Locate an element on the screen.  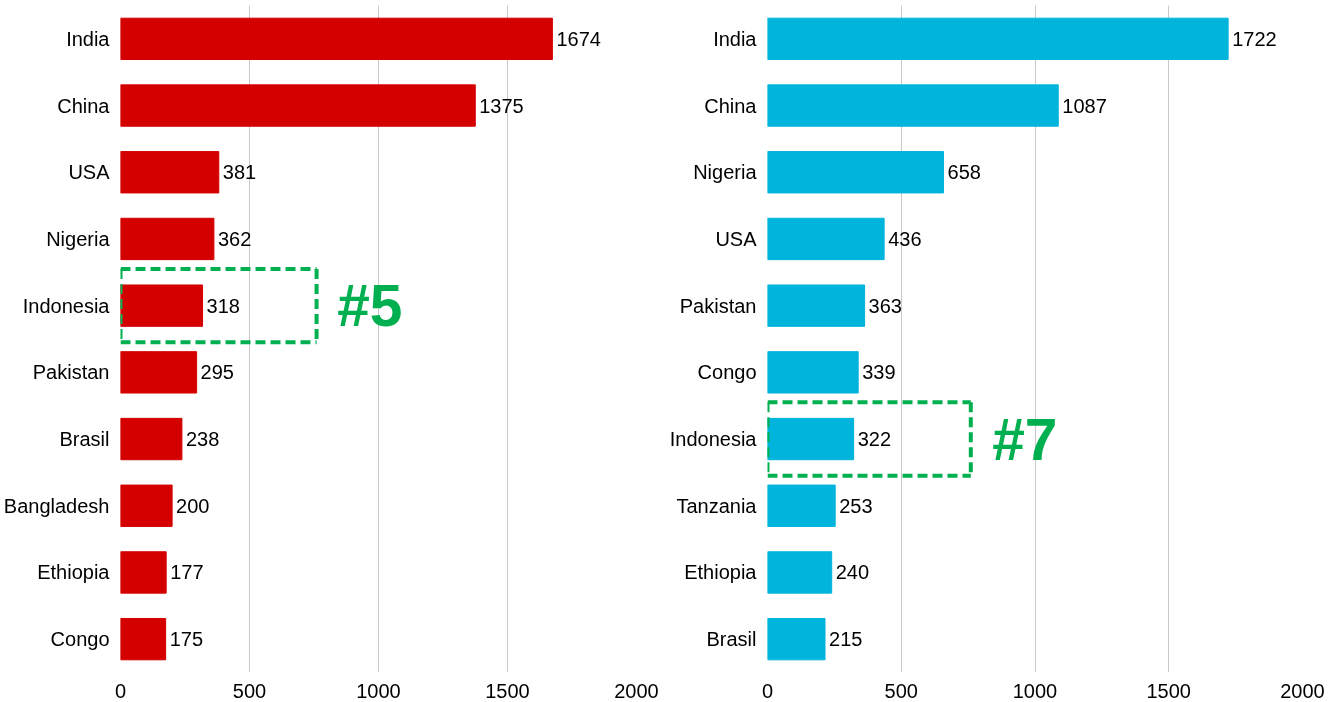
data-label: 339 is located at coordinates (879, 372).